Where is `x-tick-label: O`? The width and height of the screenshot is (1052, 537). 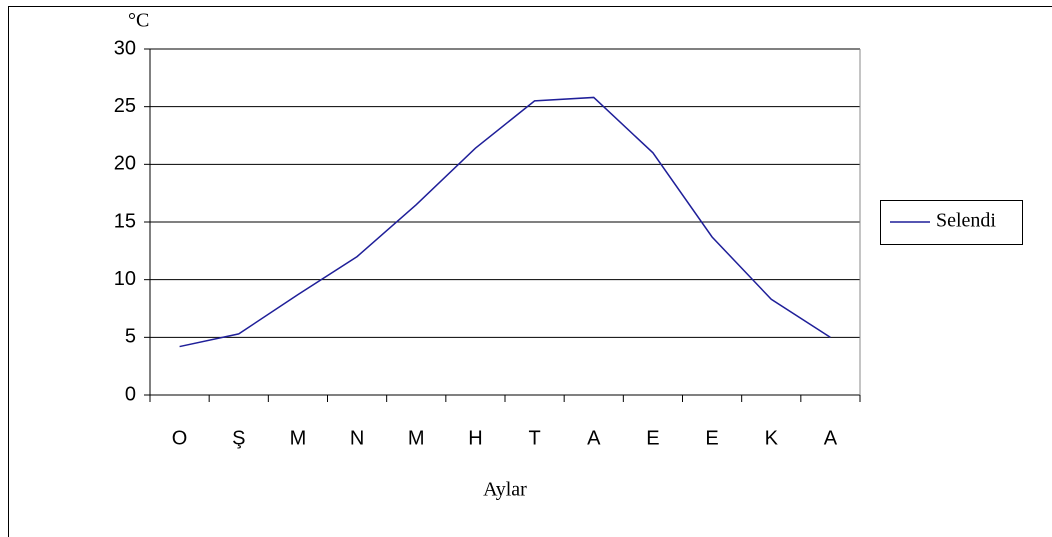
x-tick-label: O is located at coordinates (180, 438).